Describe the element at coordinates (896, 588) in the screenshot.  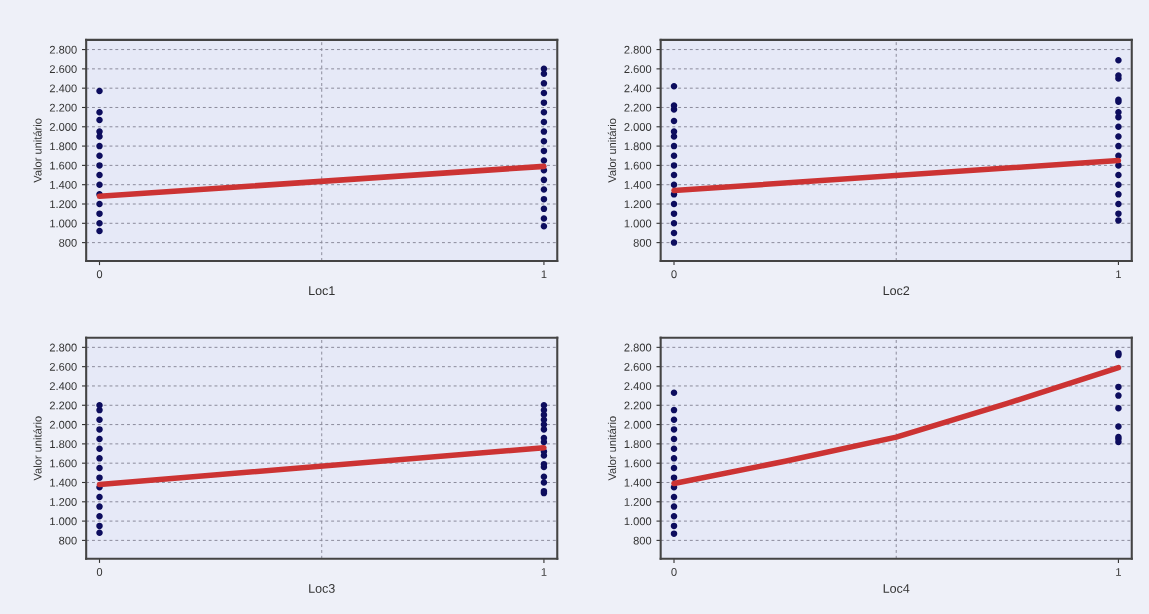
I see `x-axis-title: Loc4` at that location.